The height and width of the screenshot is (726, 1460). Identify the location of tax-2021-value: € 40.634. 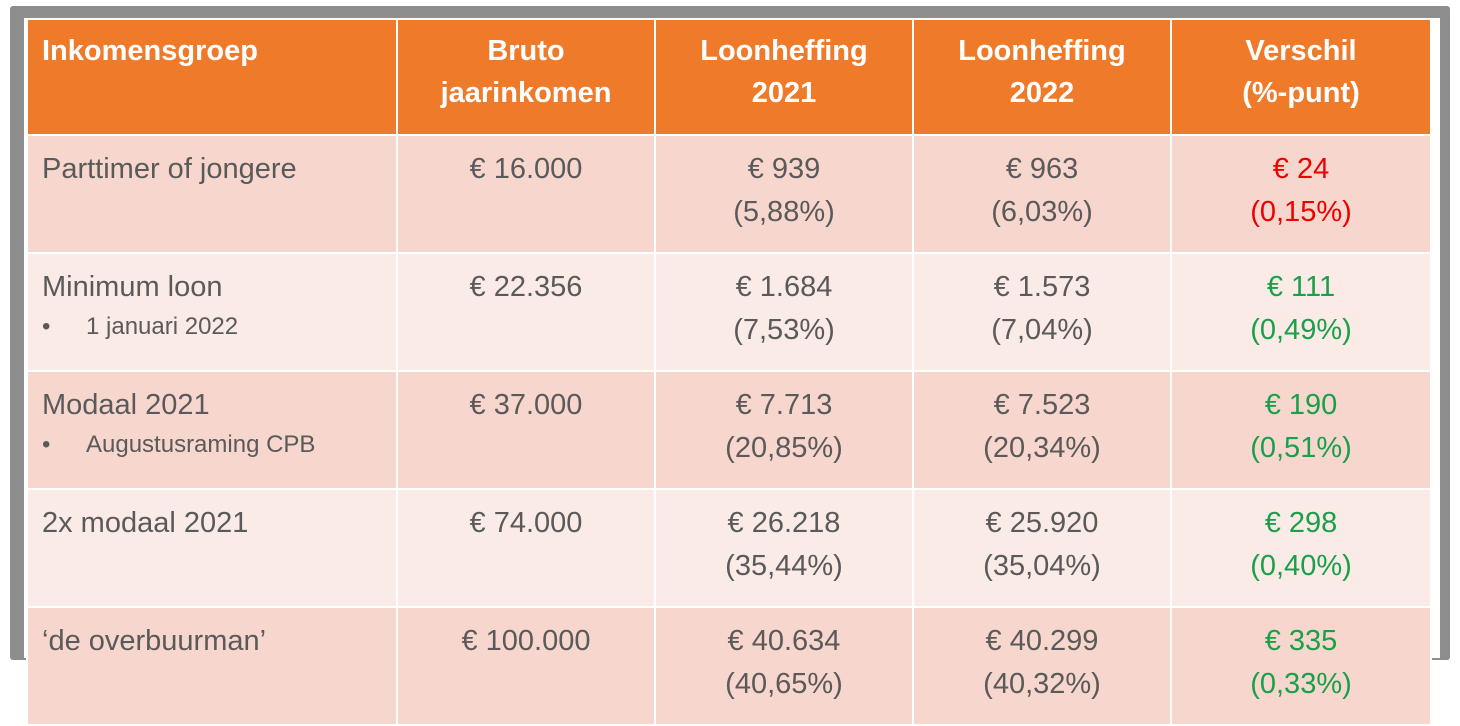
(784, 641).